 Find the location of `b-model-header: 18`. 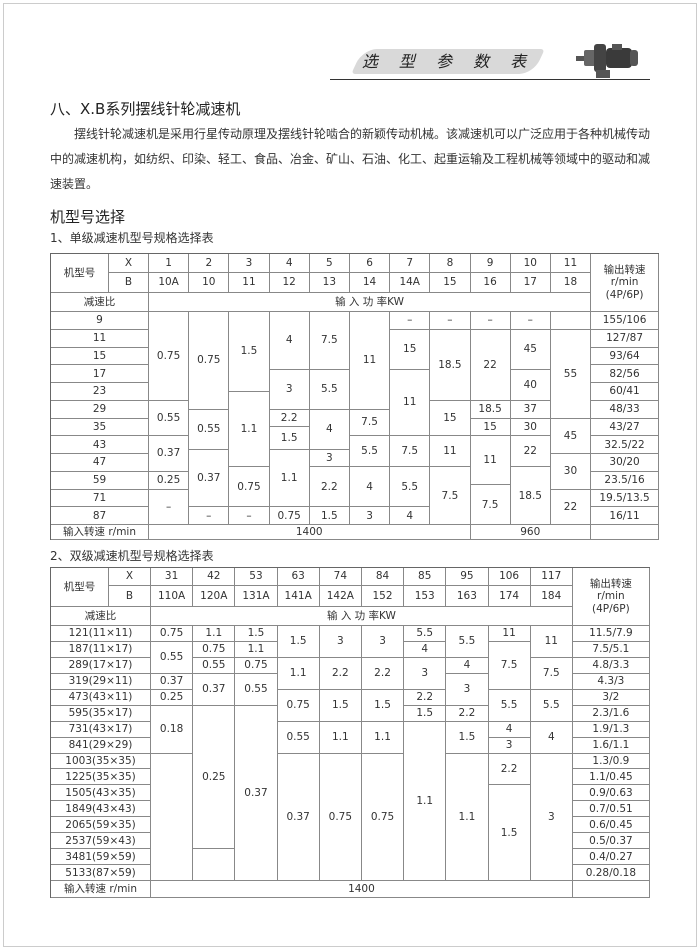

b-model-header: 18 is located at coordinates (571, 283).